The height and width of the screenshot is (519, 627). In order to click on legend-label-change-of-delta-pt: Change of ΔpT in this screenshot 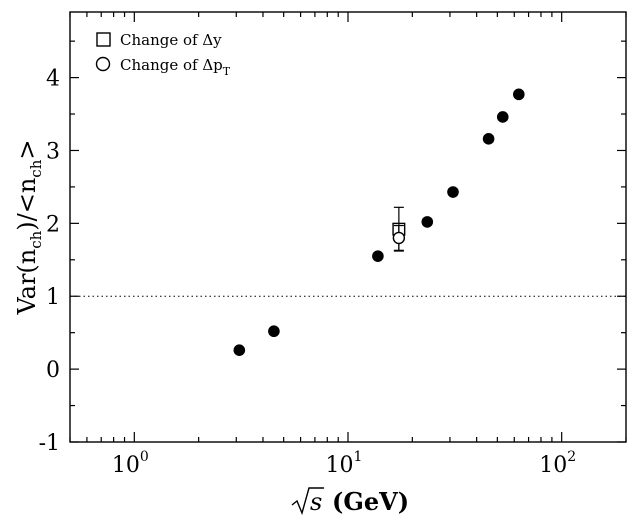, I will do `click(175, 67)`.